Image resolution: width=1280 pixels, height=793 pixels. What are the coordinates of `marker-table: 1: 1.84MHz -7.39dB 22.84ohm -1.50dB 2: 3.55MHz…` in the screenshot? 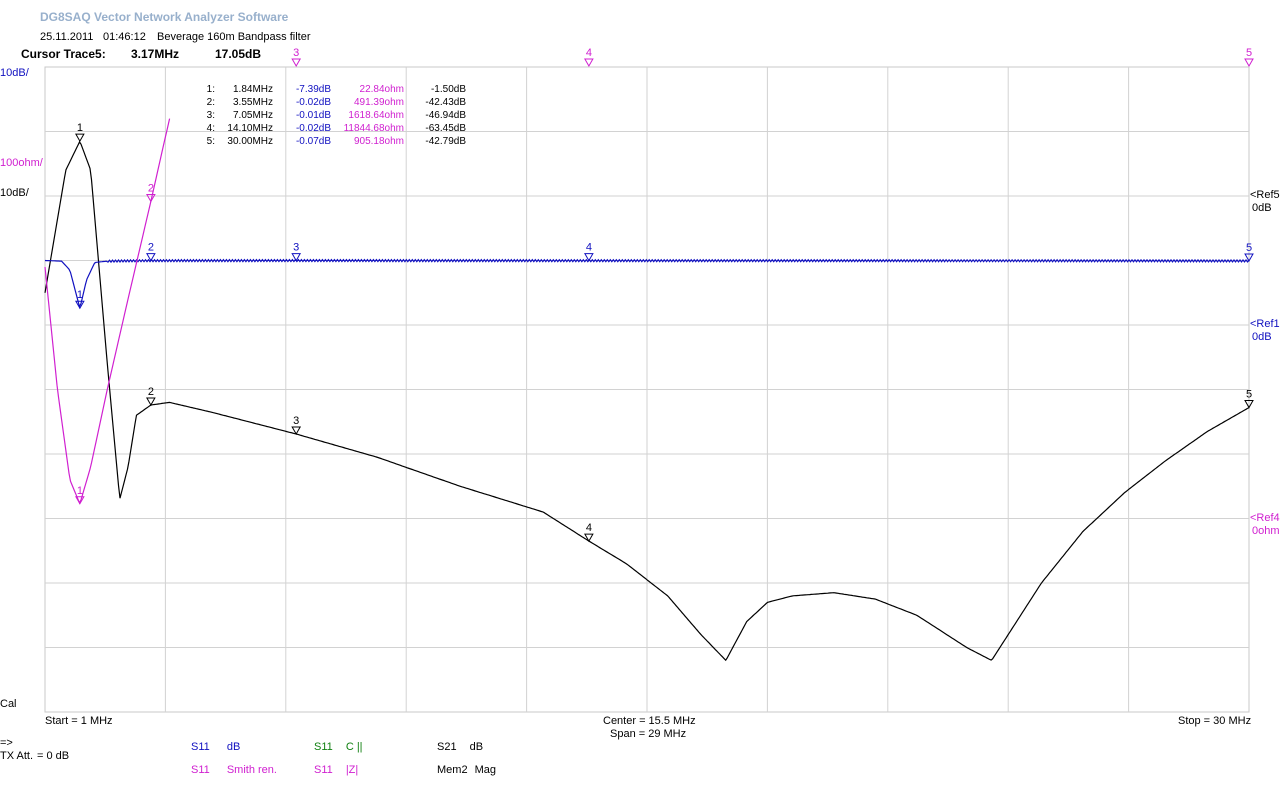 It's located at (334, 115).